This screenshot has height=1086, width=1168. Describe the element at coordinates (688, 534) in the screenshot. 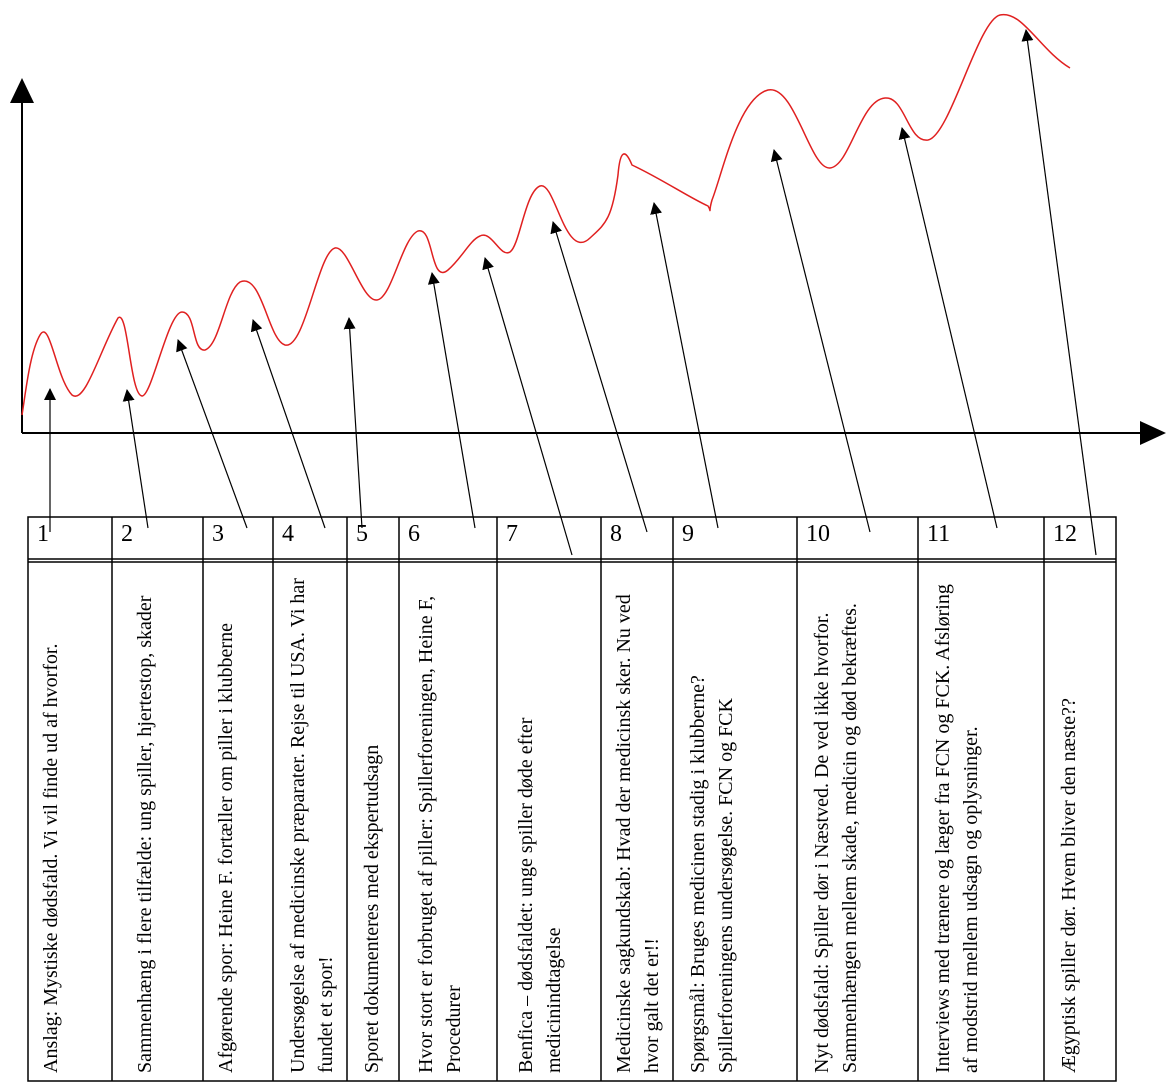

I see `step-number-9: 9` at that location.